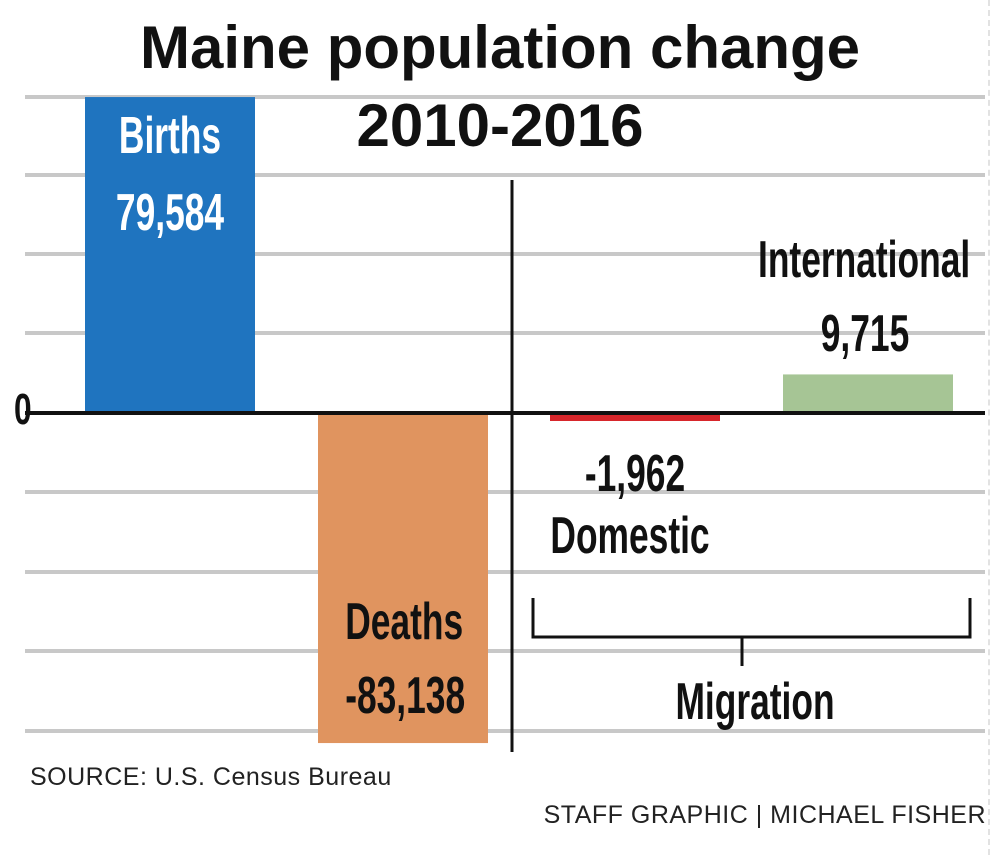  Describe the element at coordinates (755, 702) in the screenshot. I see `migration-group-label: Migration` at that location.